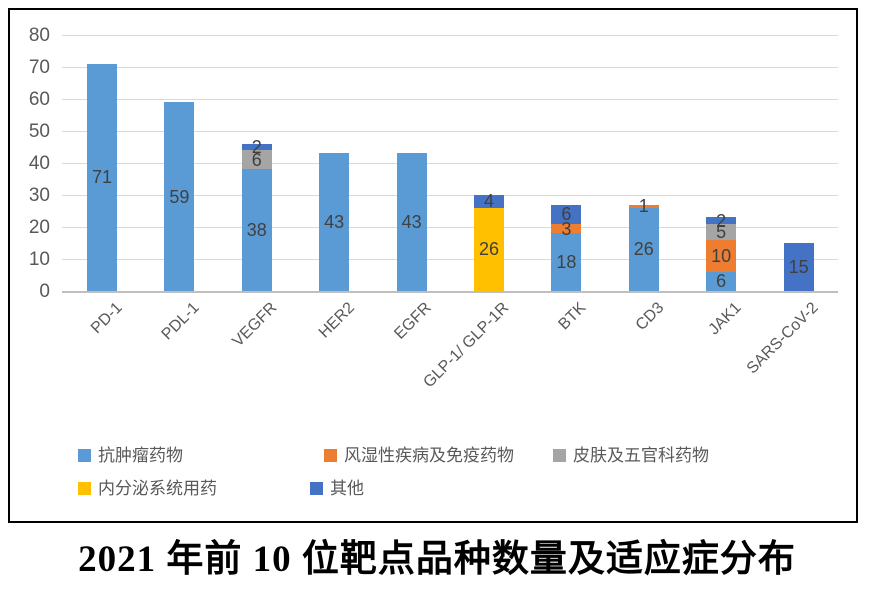 The height and width of the screenshot is (595, 874). What do you see at coordinates (180, 321) in the screenshot?
I see `x-tick-label: PDL-1` at bounding box center [180, 321].